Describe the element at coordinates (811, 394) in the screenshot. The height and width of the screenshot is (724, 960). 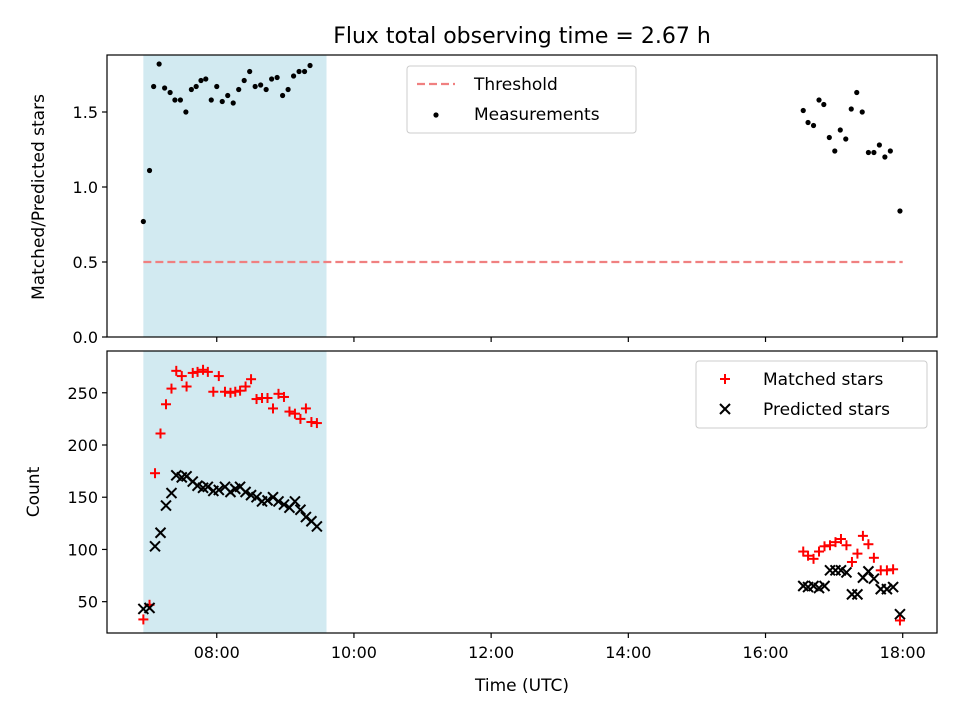
I see `count-legend-box` at that location.